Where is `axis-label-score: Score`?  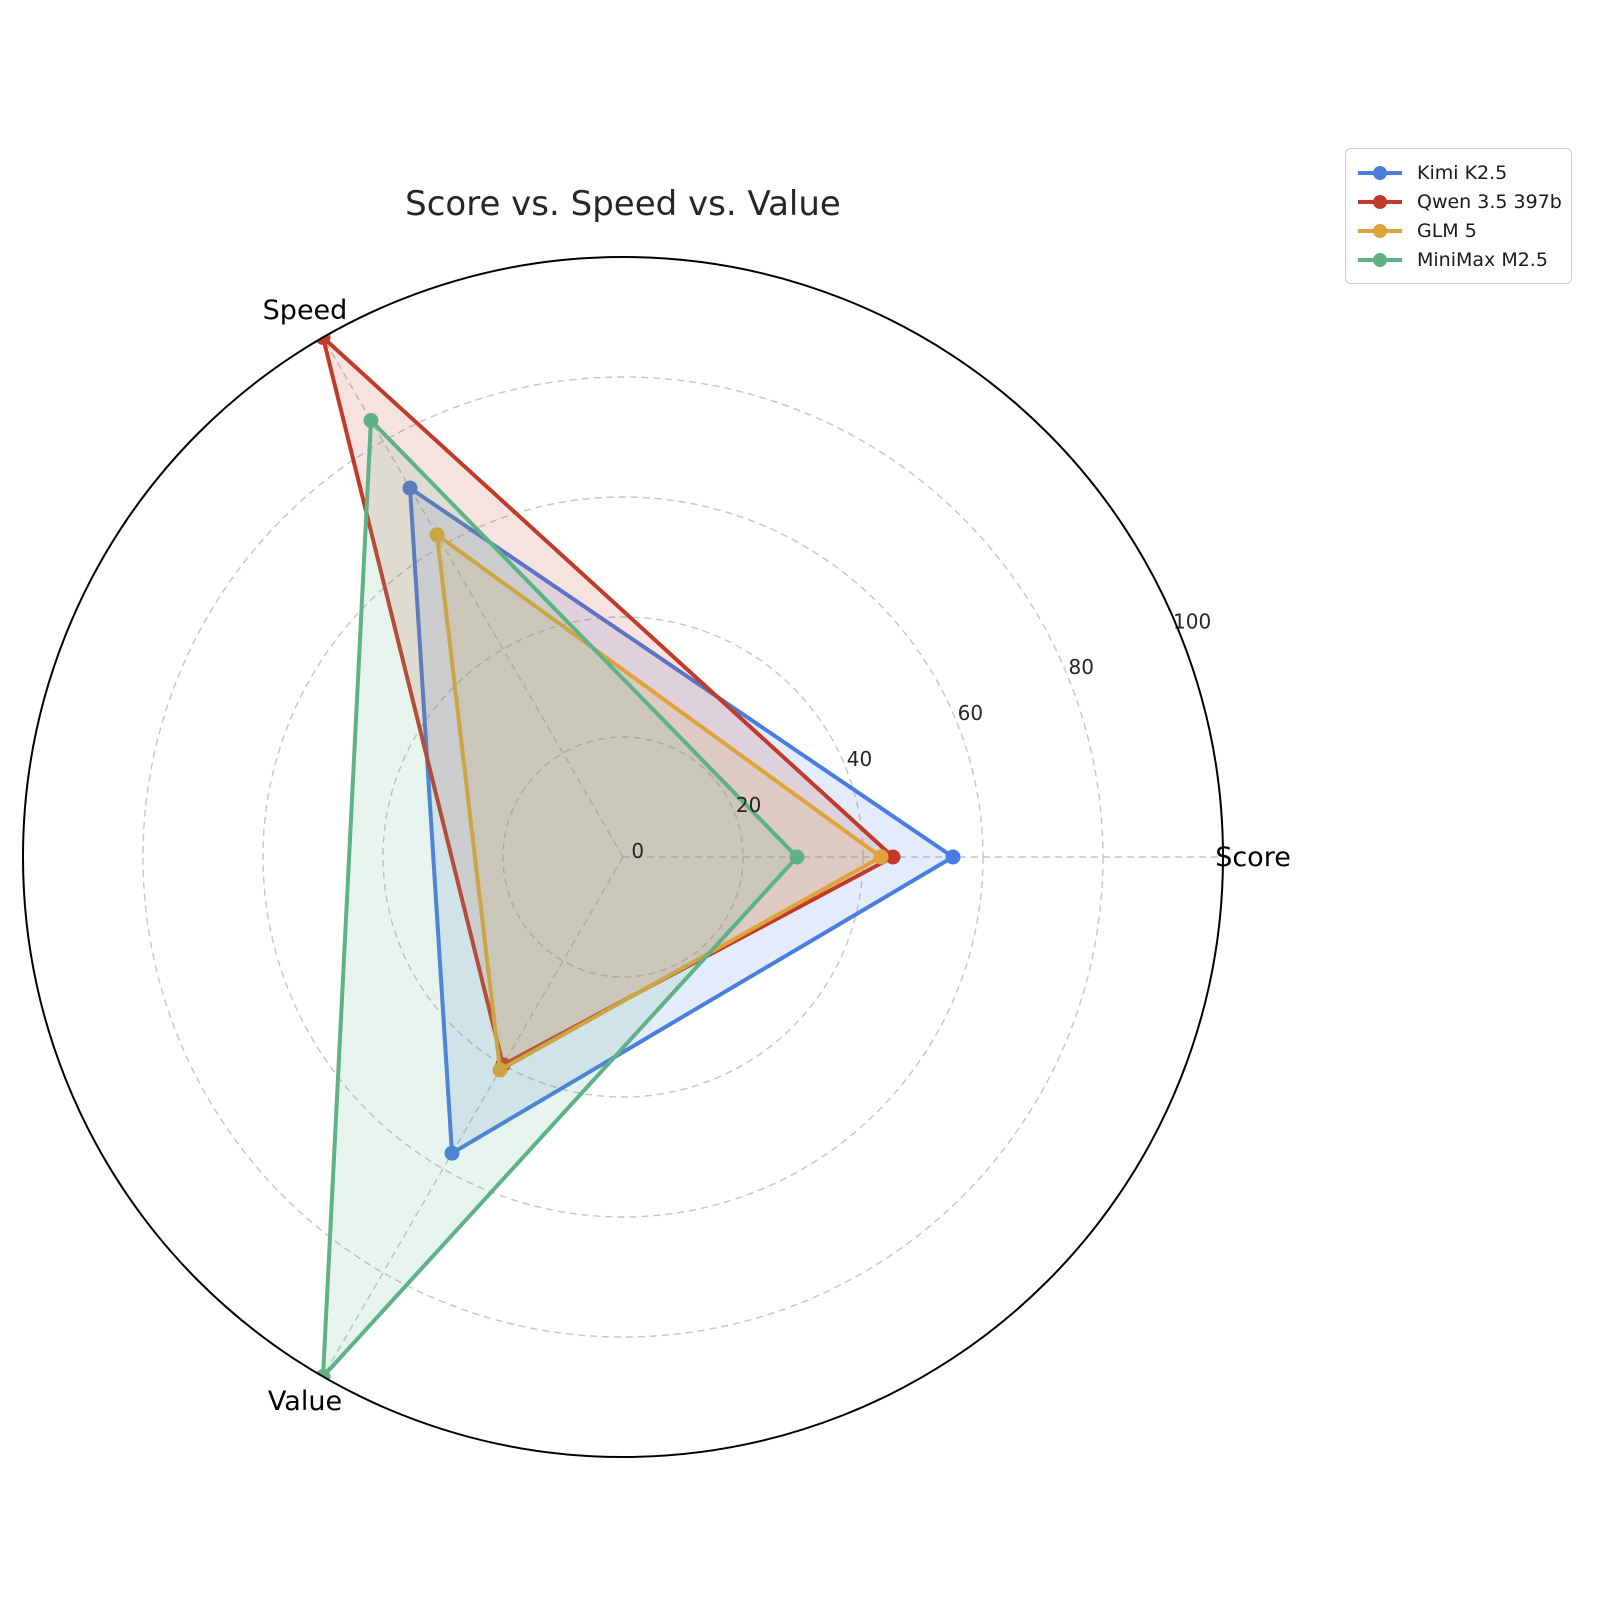 axis-label-score: Score is located at coordinates (1253, 857).